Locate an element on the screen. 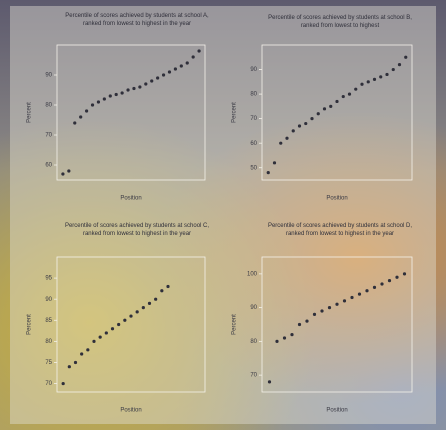 The height and width of the screenshot is (430, 446). y-tick-label: 50 is located at coordinates (253, 168).